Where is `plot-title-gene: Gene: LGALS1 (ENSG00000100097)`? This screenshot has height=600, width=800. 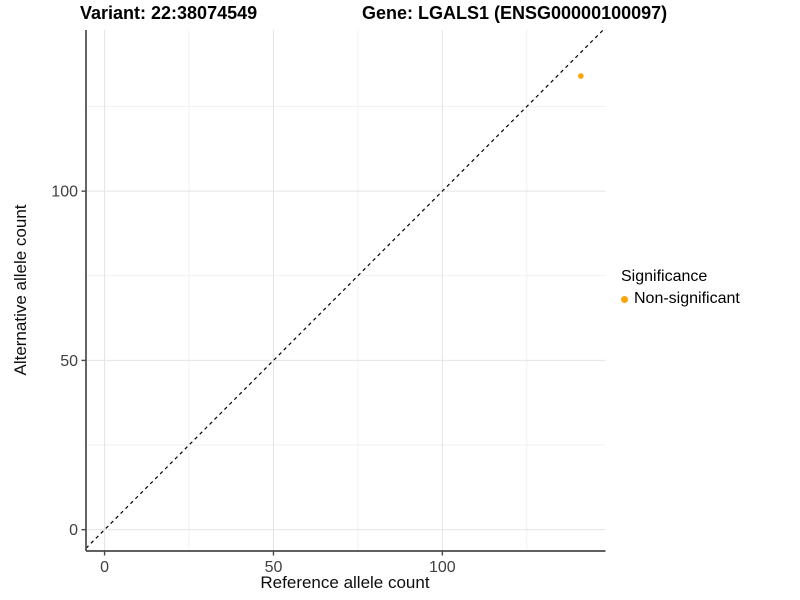
plot-title-gene: Gene: LGALS1 (ENSG00000100097) is located at coordinates (515, 13).